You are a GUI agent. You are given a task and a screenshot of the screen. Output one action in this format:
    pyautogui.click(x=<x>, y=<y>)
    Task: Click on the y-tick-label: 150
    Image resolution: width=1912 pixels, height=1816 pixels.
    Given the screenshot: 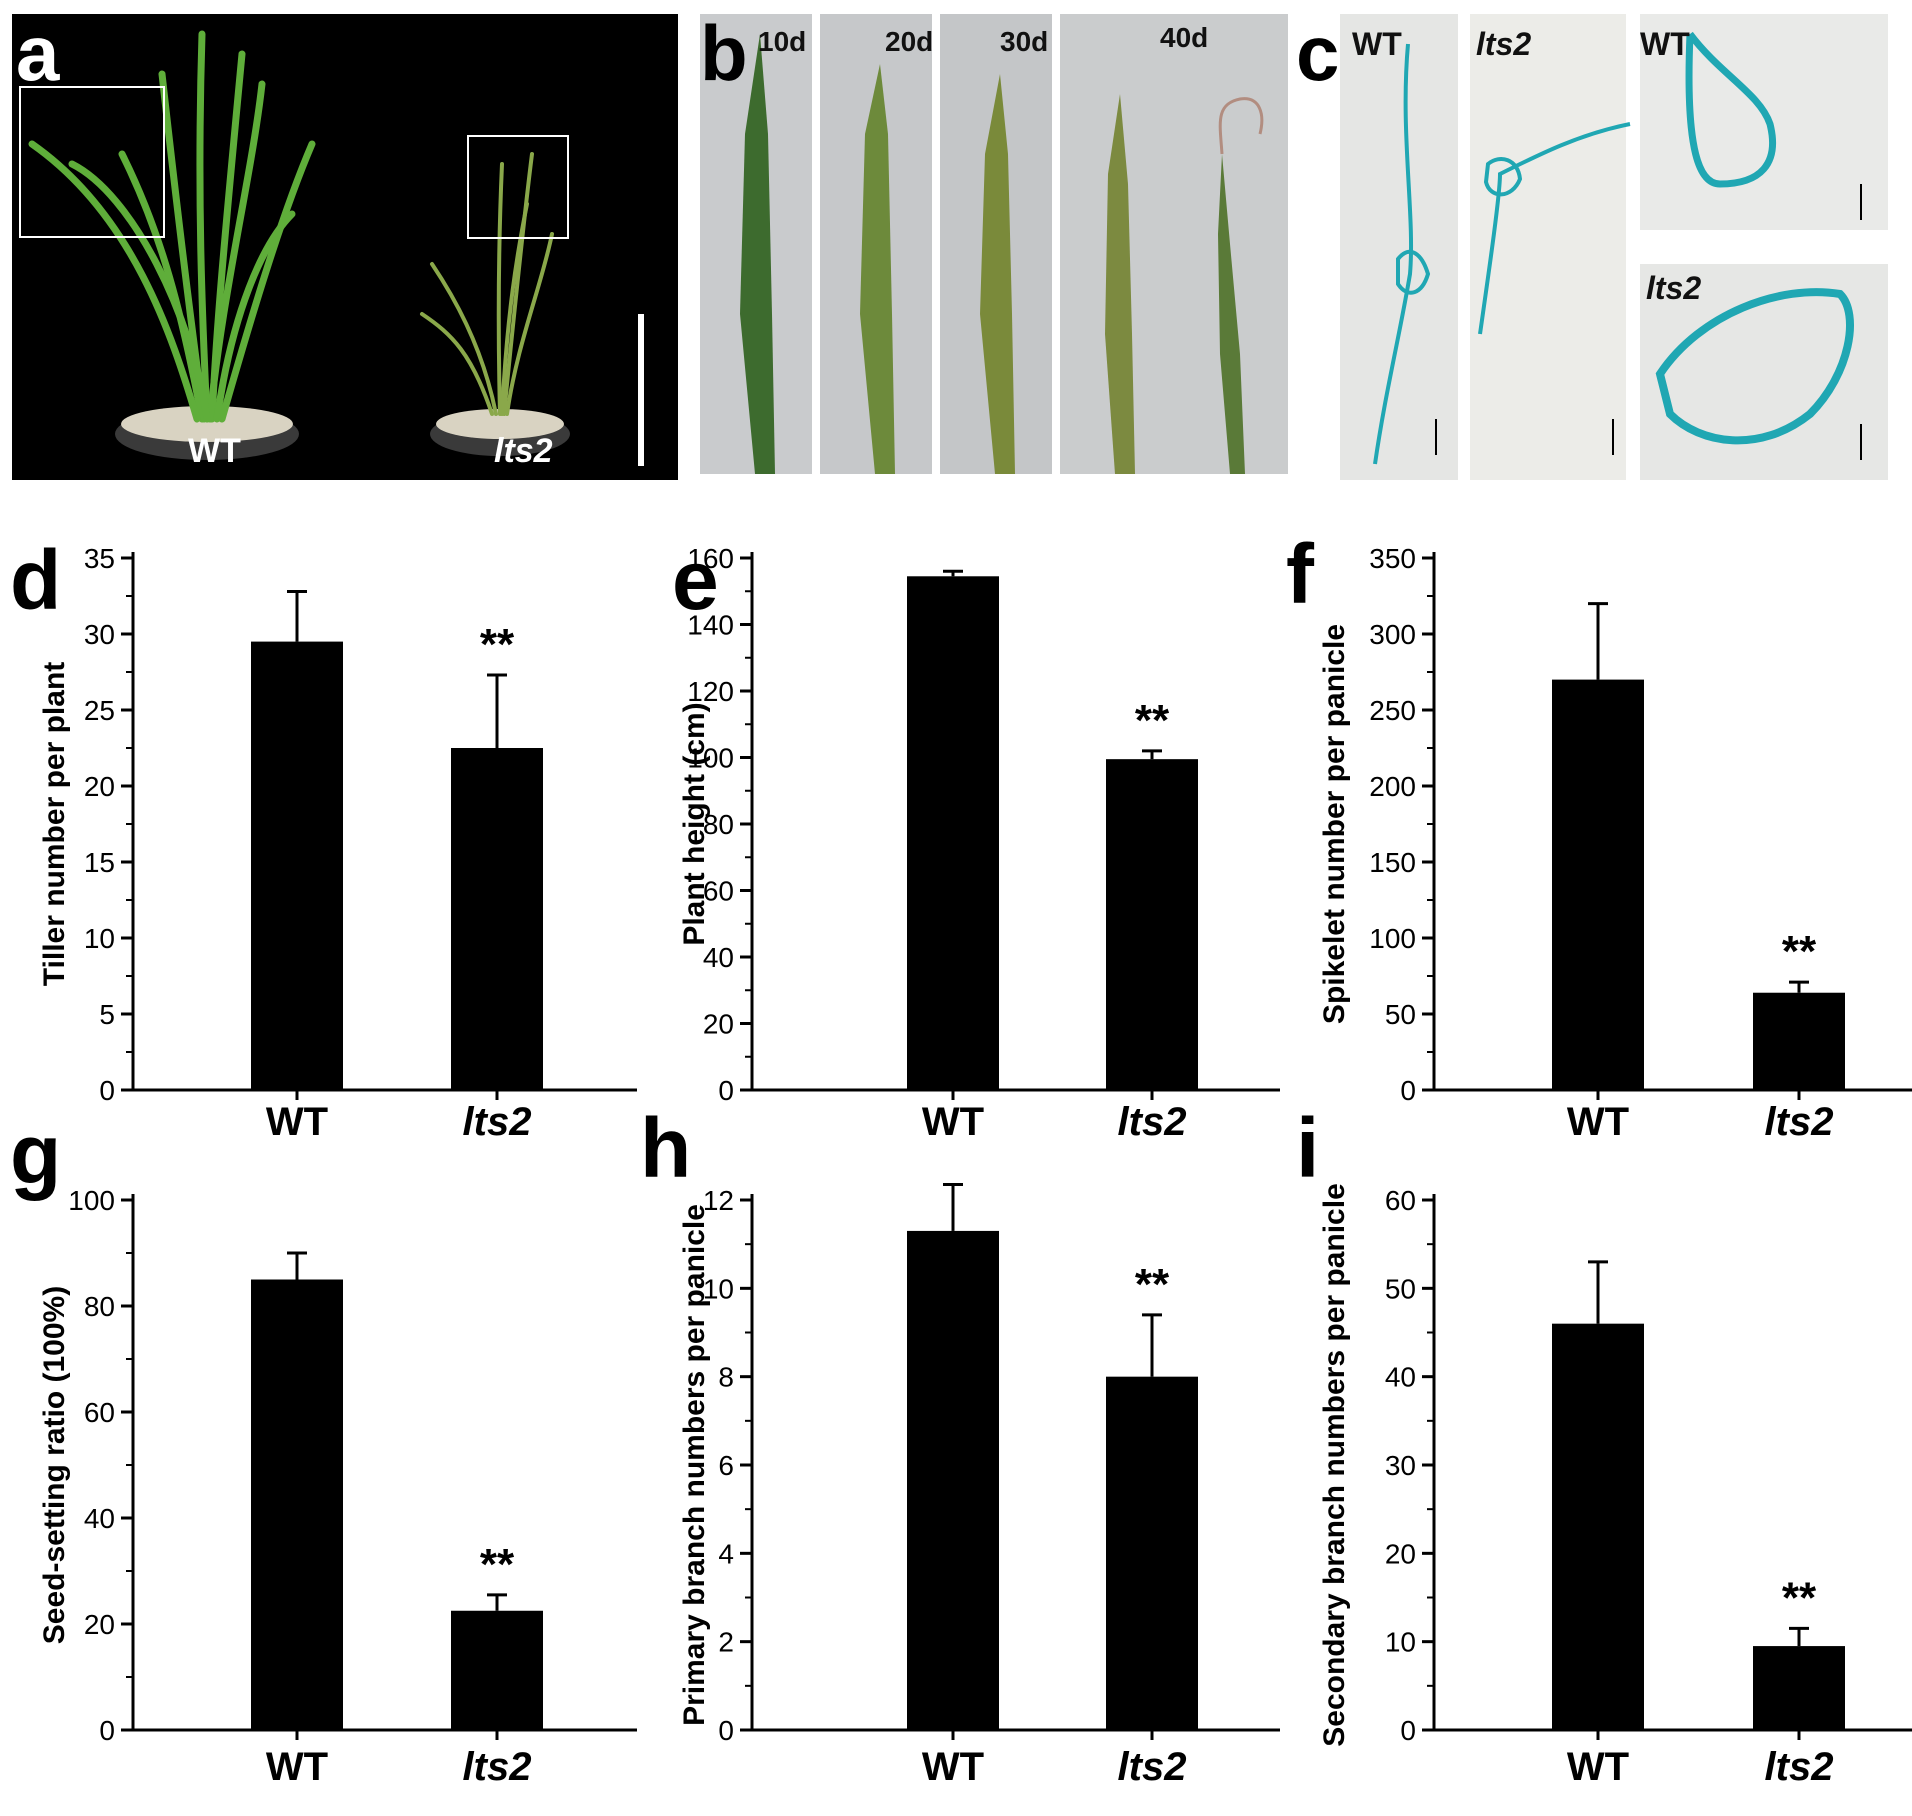 What is the action you would take?
    pyautogui.click(x=1392, y=862)
    